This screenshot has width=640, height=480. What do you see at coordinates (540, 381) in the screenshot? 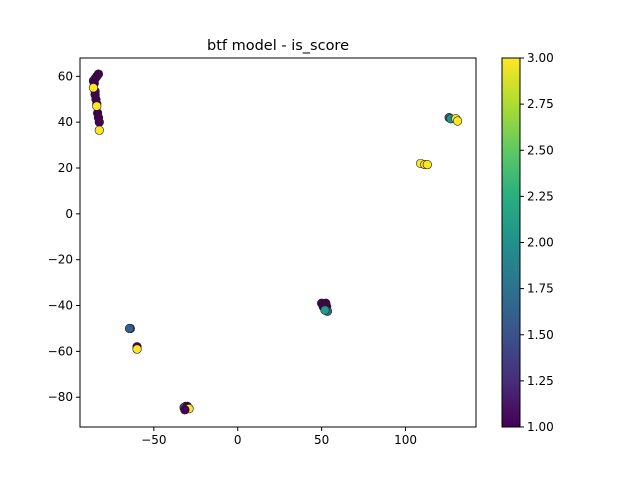
I see `colorbar-tick-label: 1.25` at bounding box center [540, 381].